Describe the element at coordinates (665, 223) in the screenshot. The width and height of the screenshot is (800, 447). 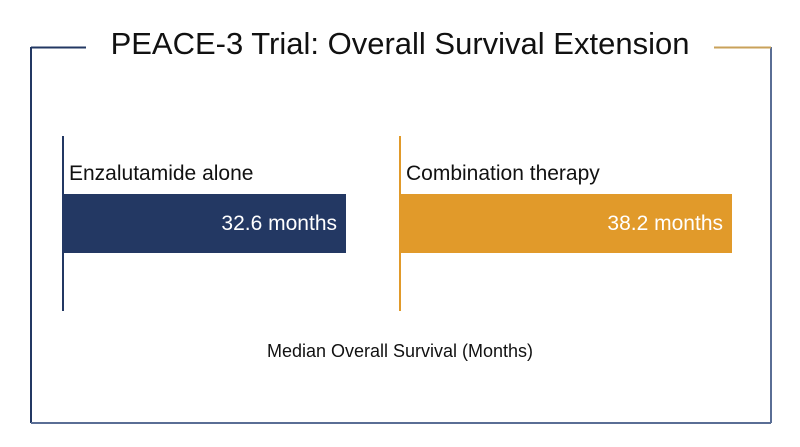
I see `bar-value-label: 38.2 months` at that location.